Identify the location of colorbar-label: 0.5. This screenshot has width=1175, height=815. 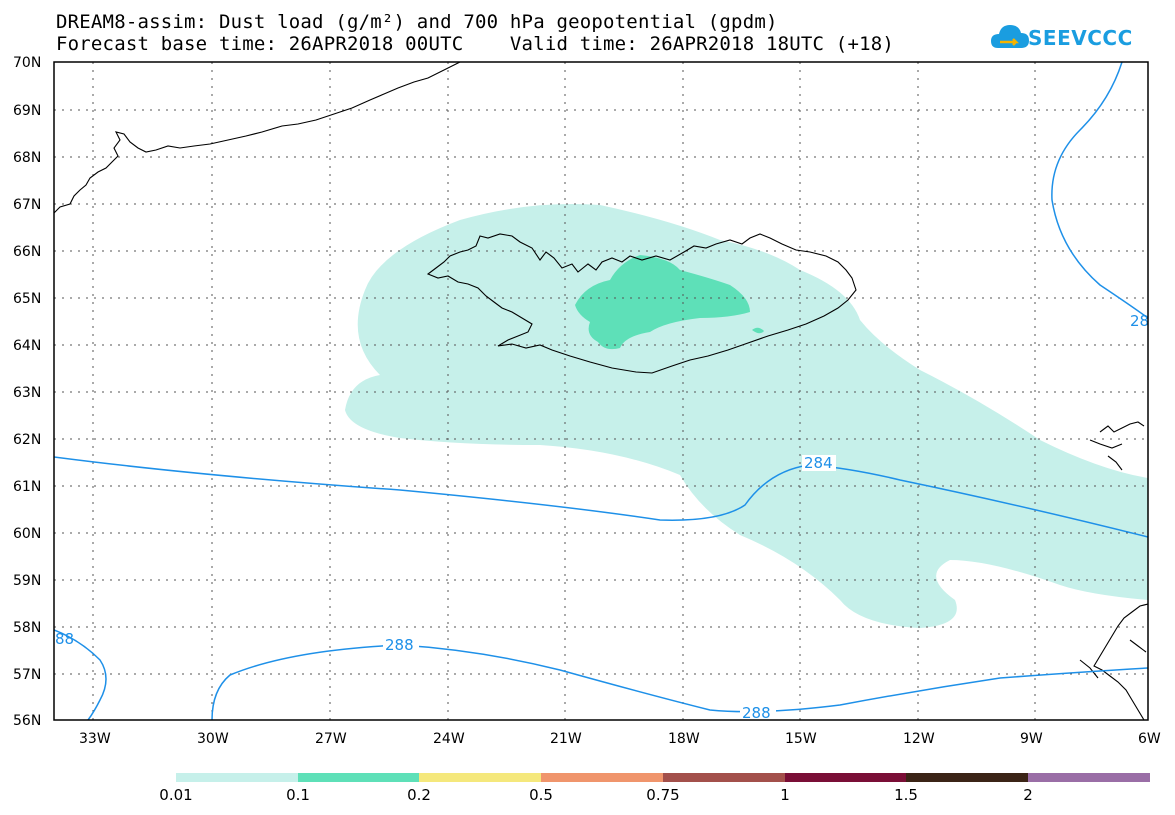
(541, 795).